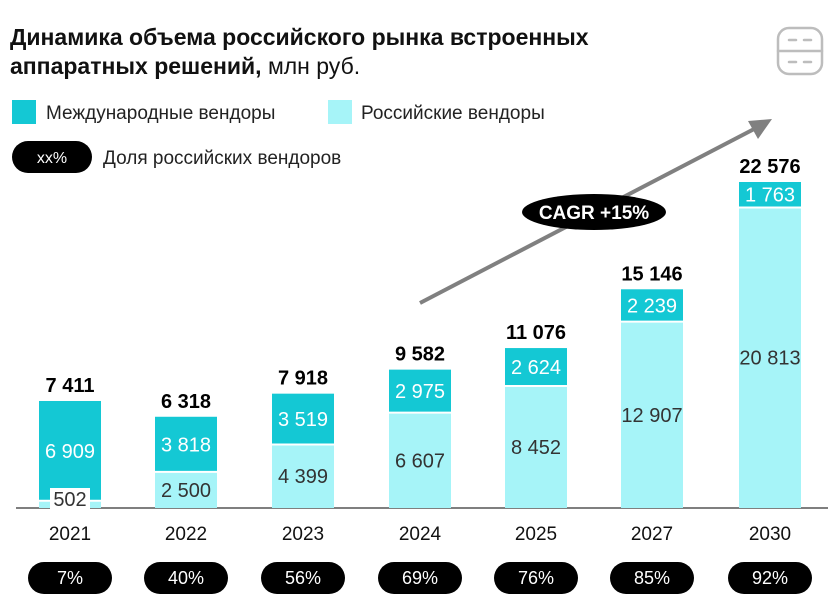  What do you see at coordinates (453, 113) in the screenshot?
I see `legend-label-russian: Российские вендоры` at bounding box center [453, 113].